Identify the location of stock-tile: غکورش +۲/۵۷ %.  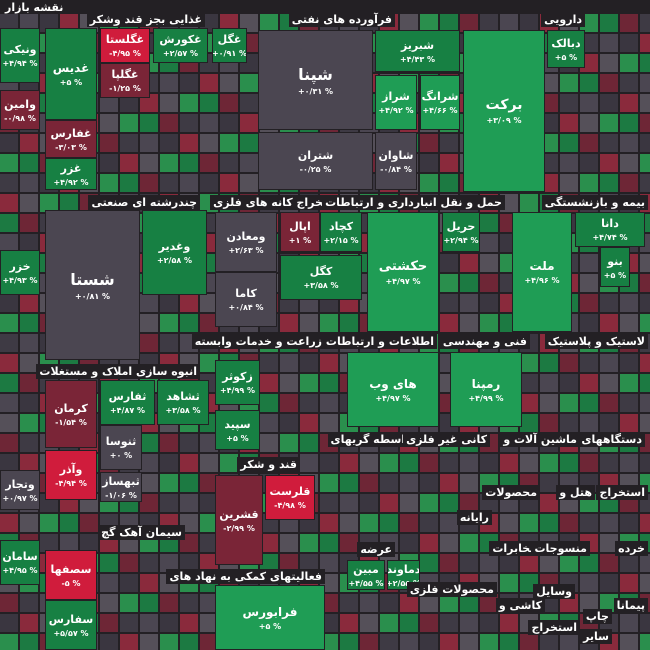
(180, 45).